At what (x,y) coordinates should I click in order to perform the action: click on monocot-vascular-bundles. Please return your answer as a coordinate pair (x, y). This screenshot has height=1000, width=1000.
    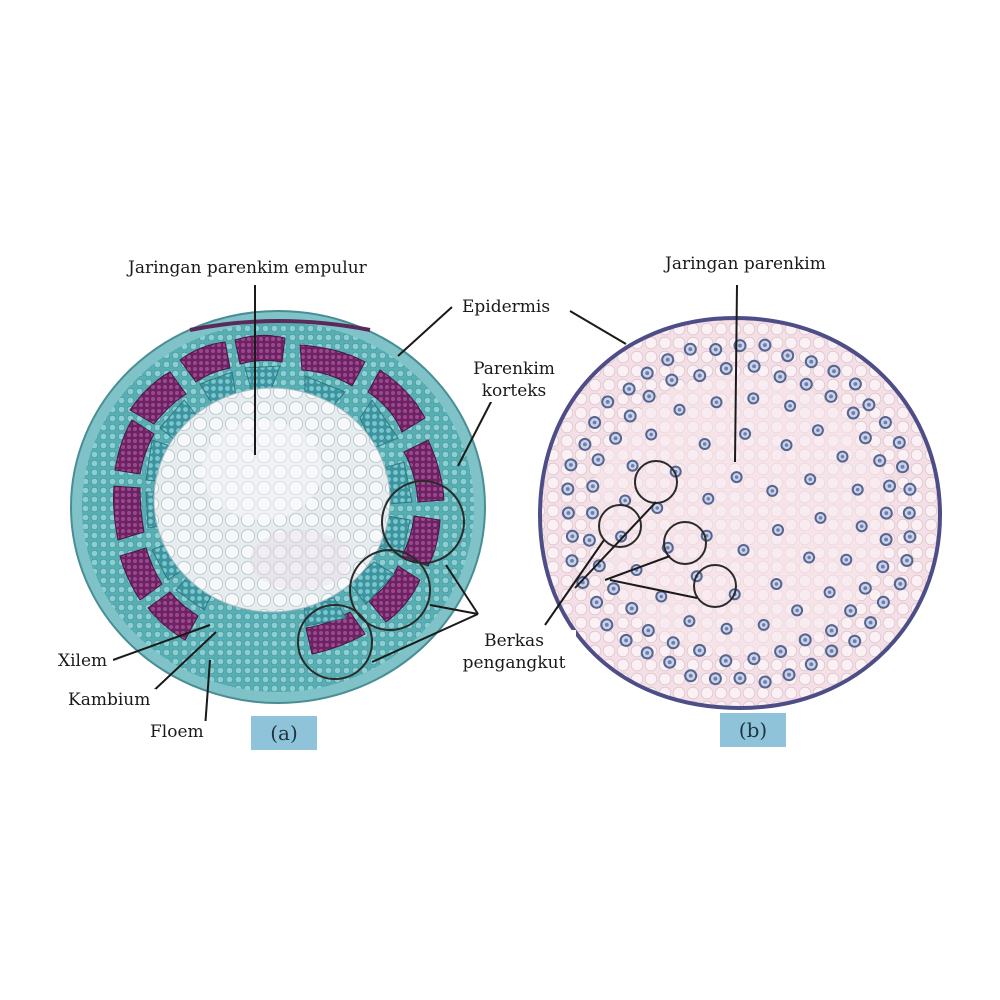
    Looking at the image, I should click on (739, 513).